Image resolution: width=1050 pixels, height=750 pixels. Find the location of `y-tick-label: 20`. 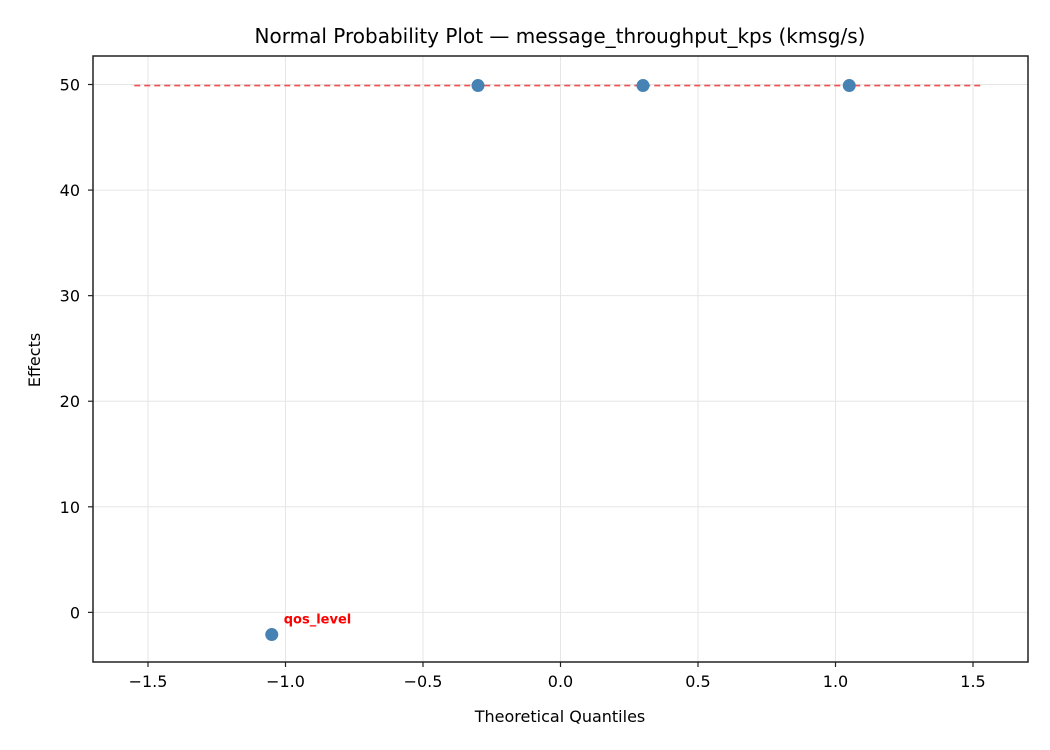

y-tick-label: 20 is located at coordinates (70, 401).